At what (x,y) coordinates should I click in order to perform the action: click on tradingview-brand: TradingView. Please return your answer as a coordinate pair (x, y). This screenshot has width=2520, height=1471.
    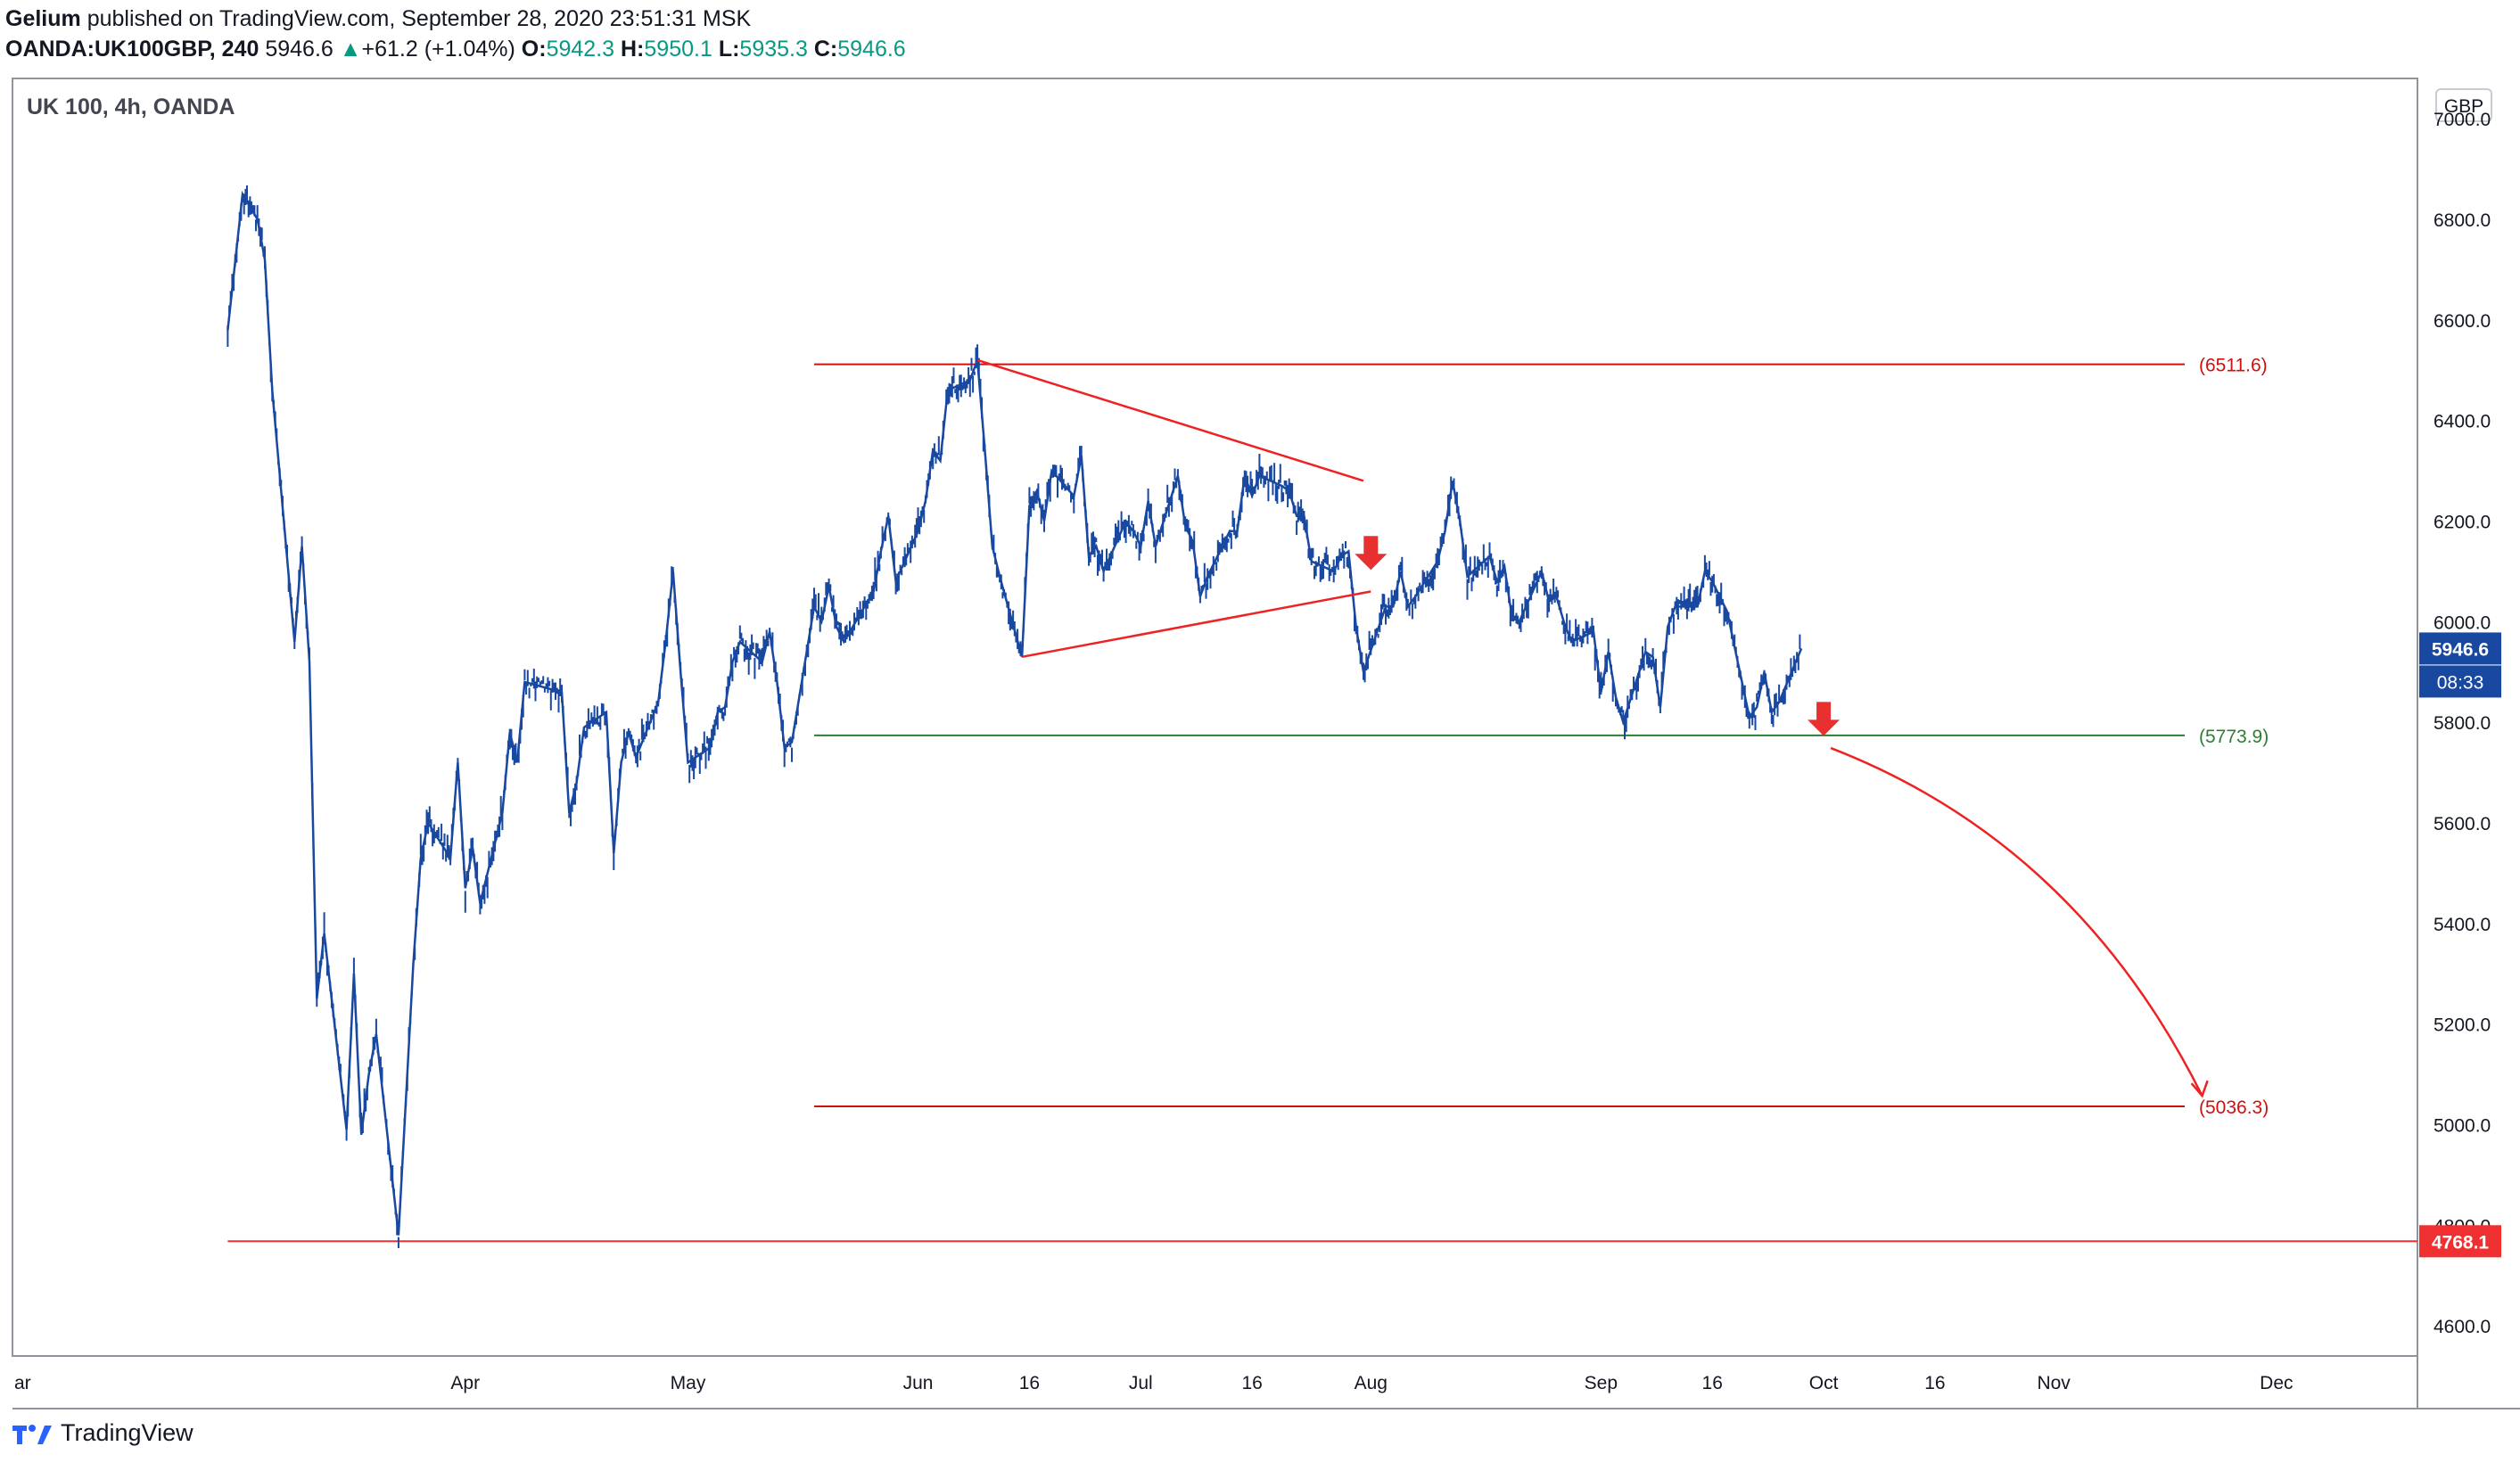
    Looking at the image, I should click on (127, 1432).